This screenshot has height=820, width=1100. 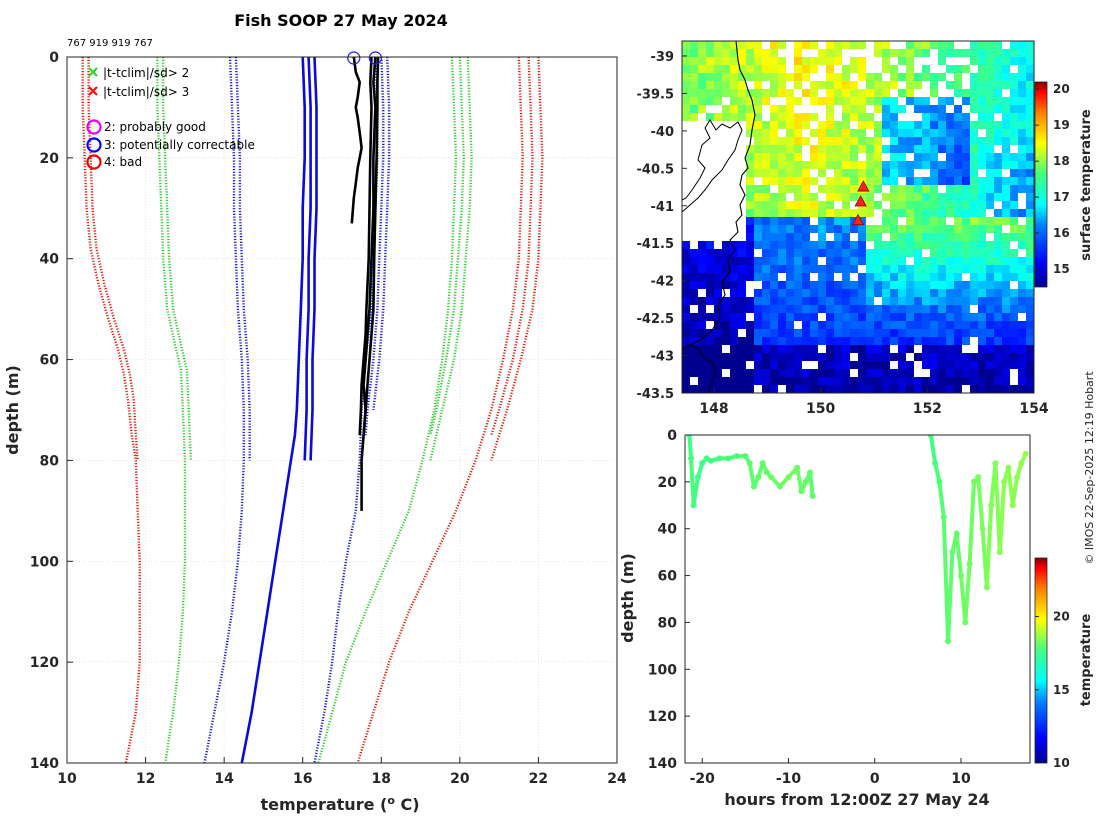 What do you see at coordinates (860, 203) in the screenshot?
I see `station-markers` at bounding box center [860, 203].